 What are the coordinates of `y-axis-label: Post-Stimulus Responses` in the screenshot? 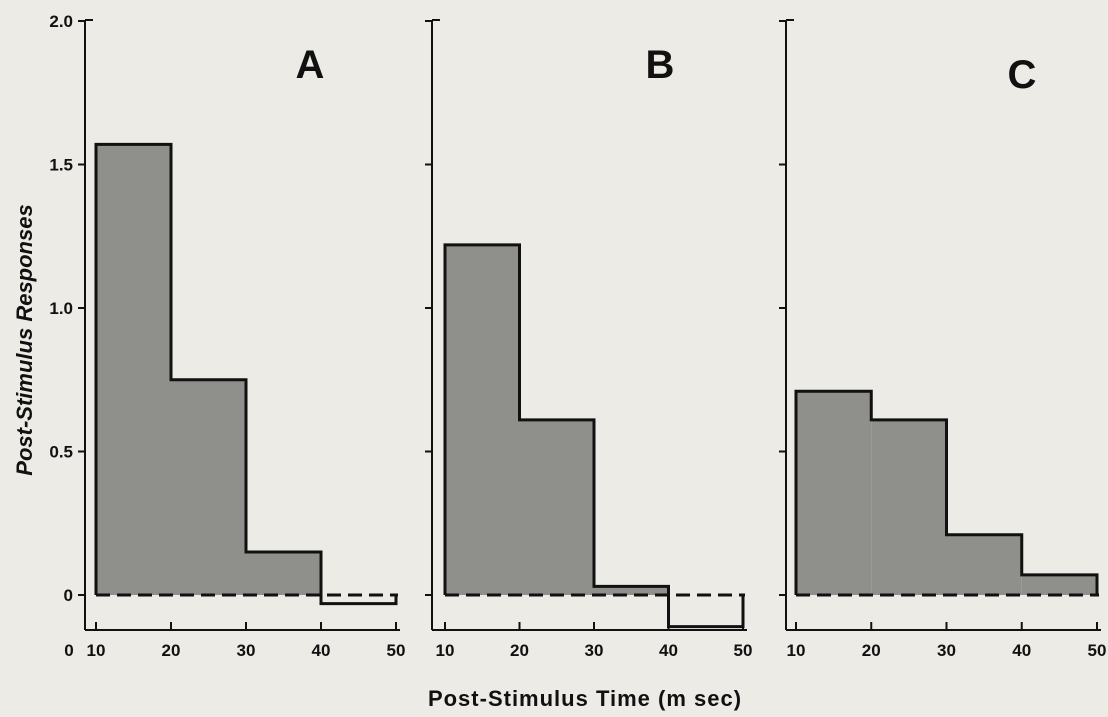 It's located at (24, 339).